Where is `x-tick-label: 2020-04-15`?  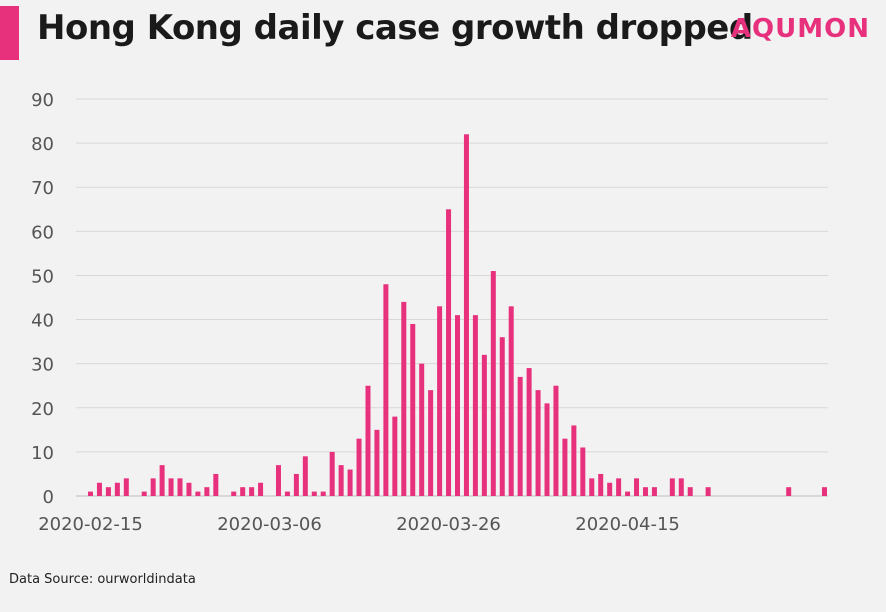
x-tick-label: 2020-04-15 is located at coordinates (627, 524).